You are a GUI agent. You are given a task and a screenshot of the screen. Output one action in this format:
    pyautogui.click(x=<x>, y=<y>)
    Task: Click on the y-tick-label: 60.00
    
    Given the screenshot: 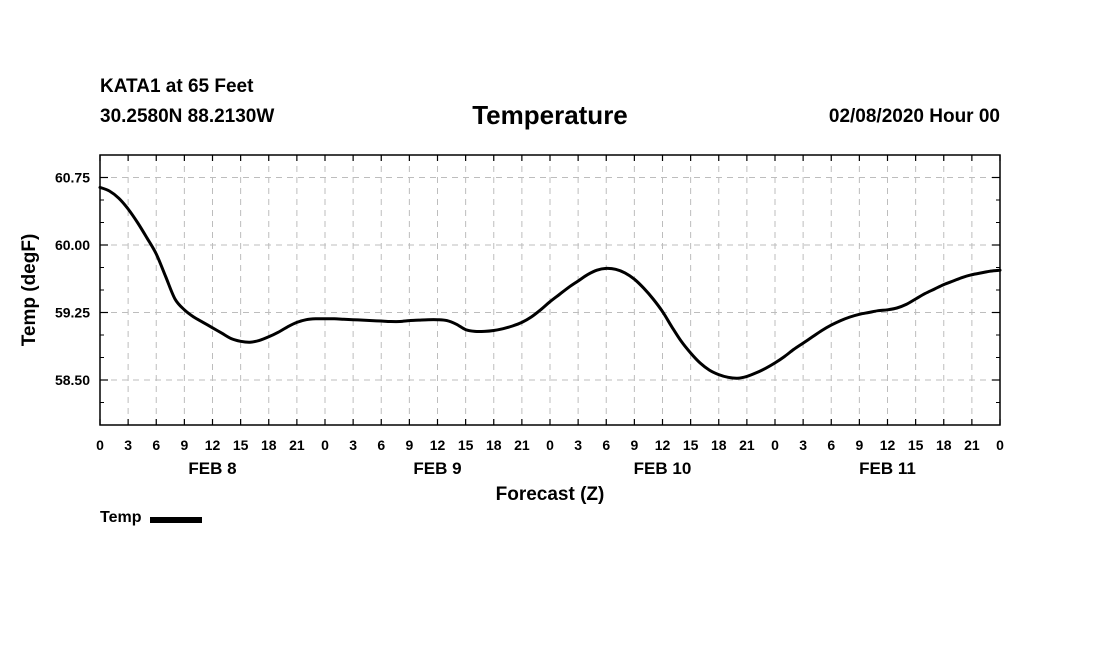 What is the action you would take?
    pyautogui.click(x=72, y=245)
    